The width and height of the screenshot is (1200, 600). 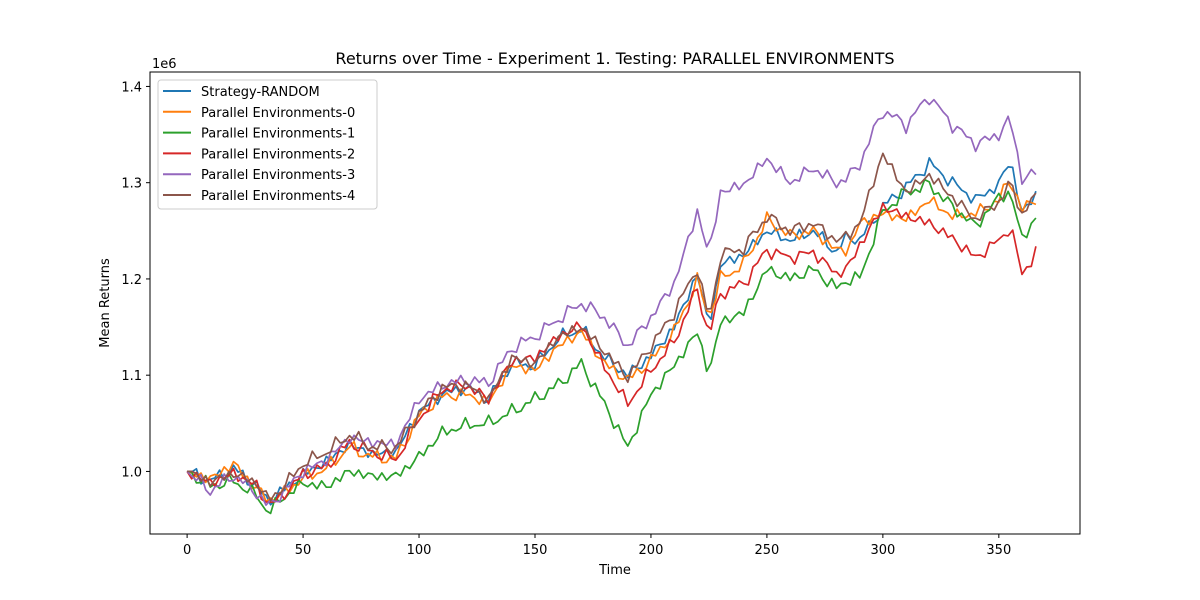 What do you see at coordinates (131, 184) in the screenshot?
I see `y-tick-label: 1.3` at bounding box center [131, 184].